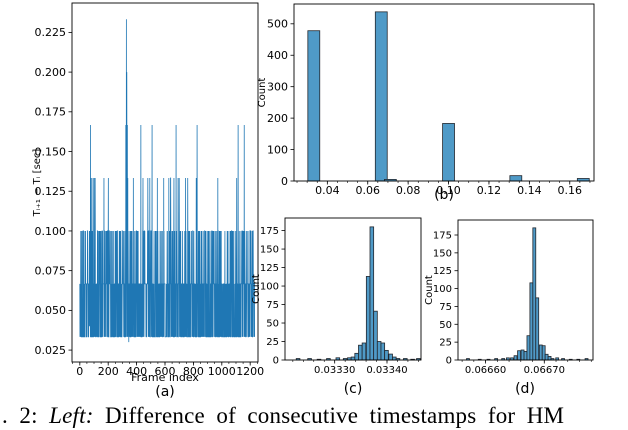  I want to click on y-tick-label: 0.200, so click(51, 72).